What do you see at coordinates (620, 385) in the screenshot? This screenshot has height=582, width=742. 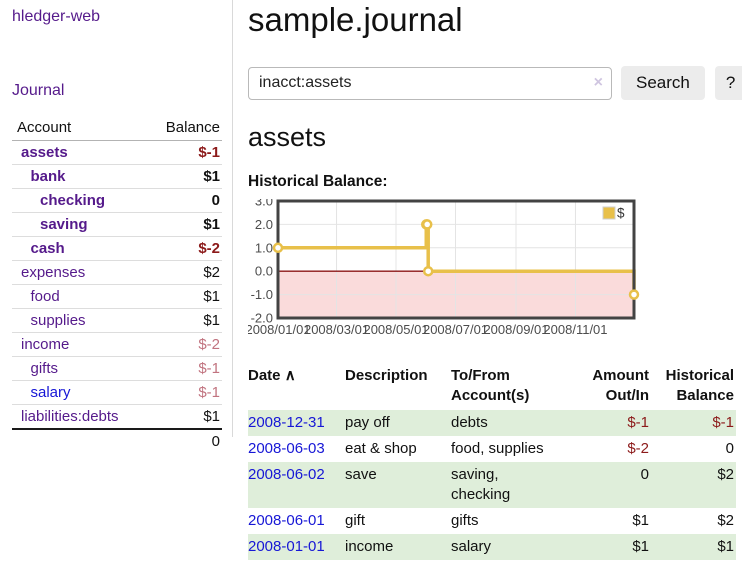 I see `register-header-amount: Amount Out/In` at bounding box center [620, 385].